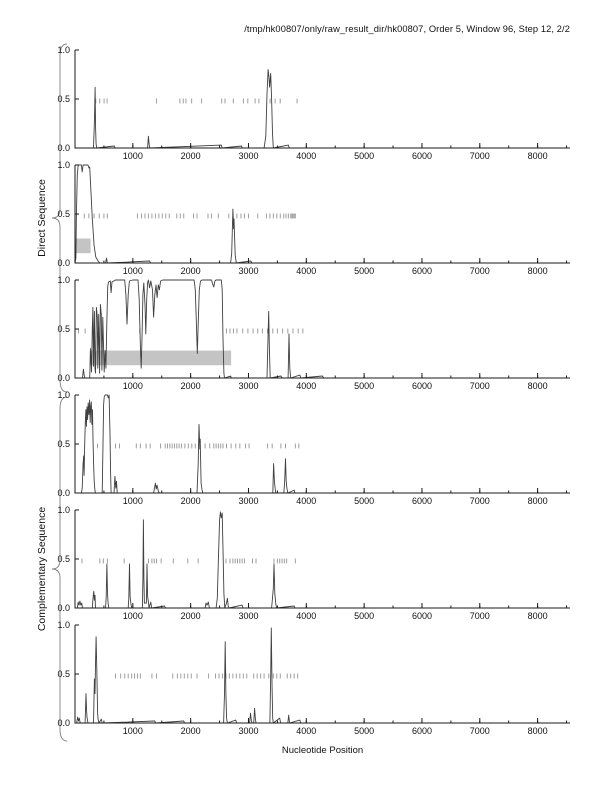 This screenshot has width=612, height=792. I want to click on group-braces, so click(59, 392).